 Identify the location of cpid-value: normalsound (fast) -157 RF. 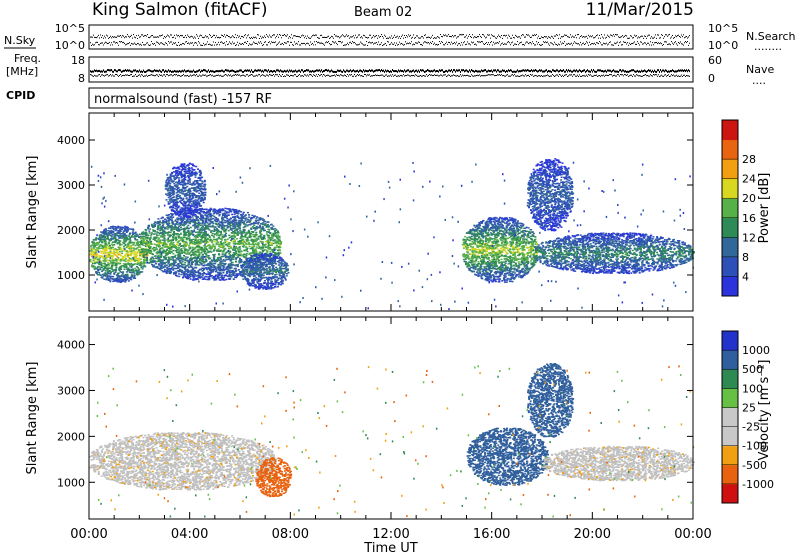
(183, 99).